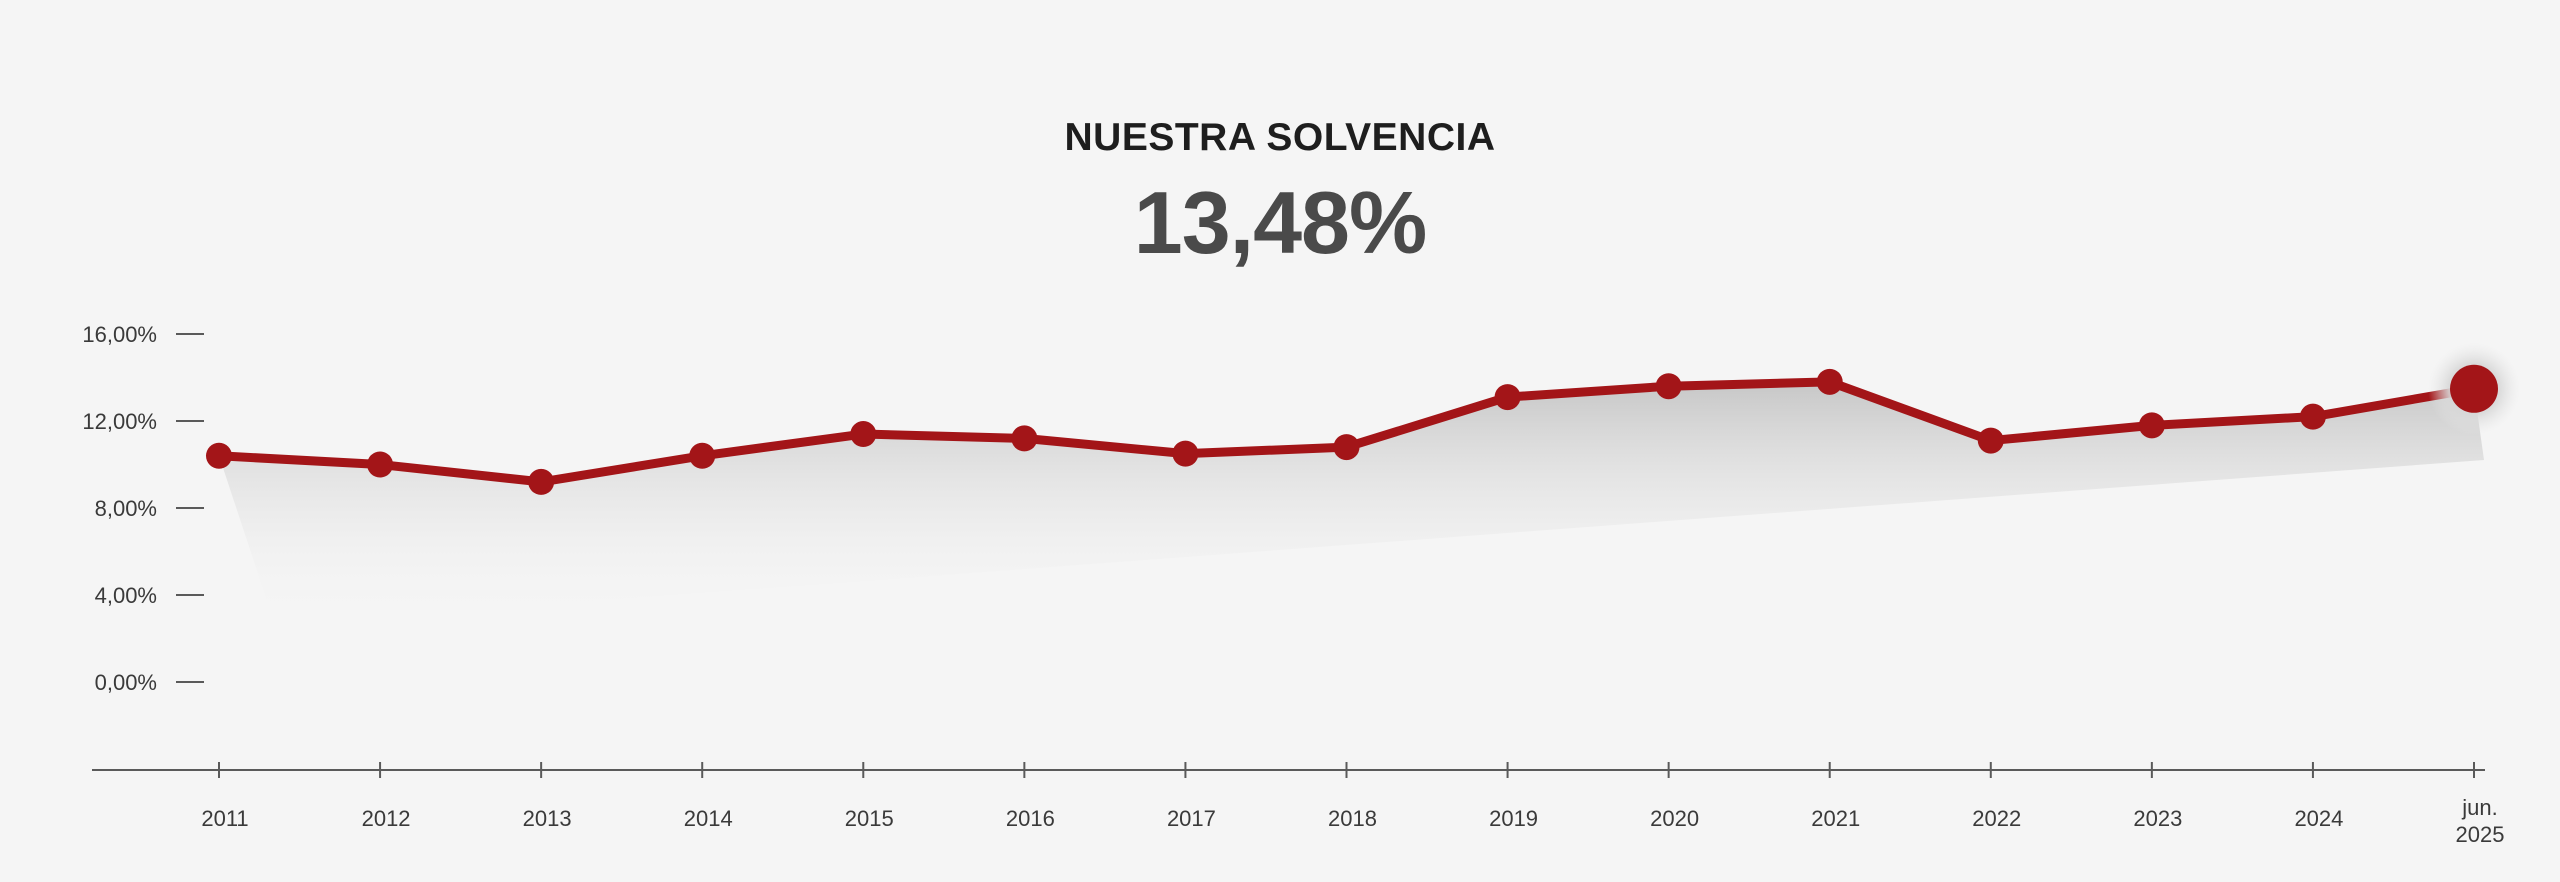 The height and width of the screenshot is (882, 2560). What do you see at coordinates (386, 818) in the screenshot?
I see `x-tick-label: 2012` at bounding box center [386, 818].